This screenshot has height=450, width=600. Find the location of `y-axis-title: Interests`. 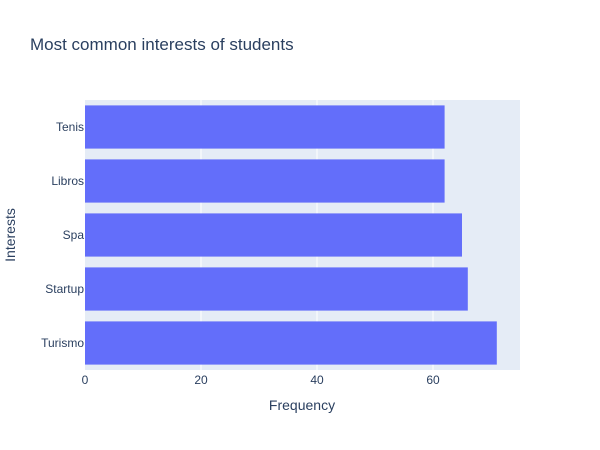

y-axis-title: Interests is located at coordinates (10, 235).